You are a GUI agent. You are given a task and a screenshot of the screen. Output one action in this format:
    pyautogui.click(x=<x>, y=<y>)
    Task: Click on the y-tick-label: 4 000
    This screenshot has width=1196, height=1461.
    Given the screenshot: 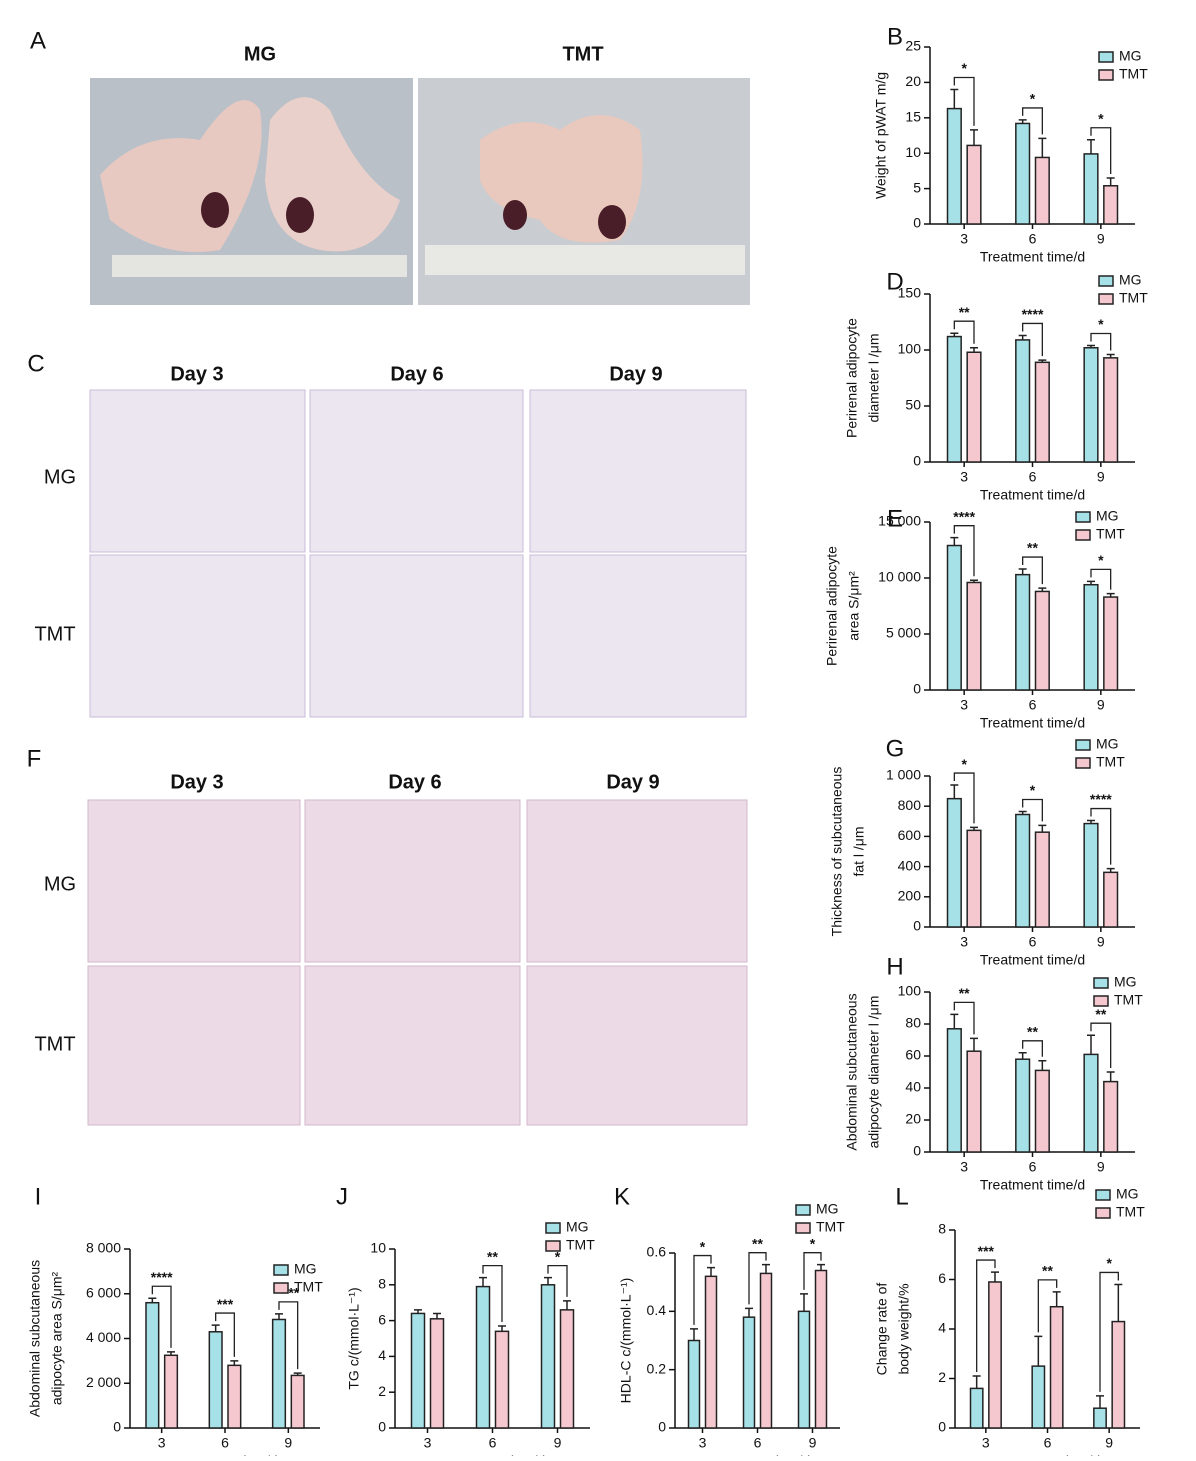 What is the action you would take?
    pyautogui.click(x=103, y=1337)
    